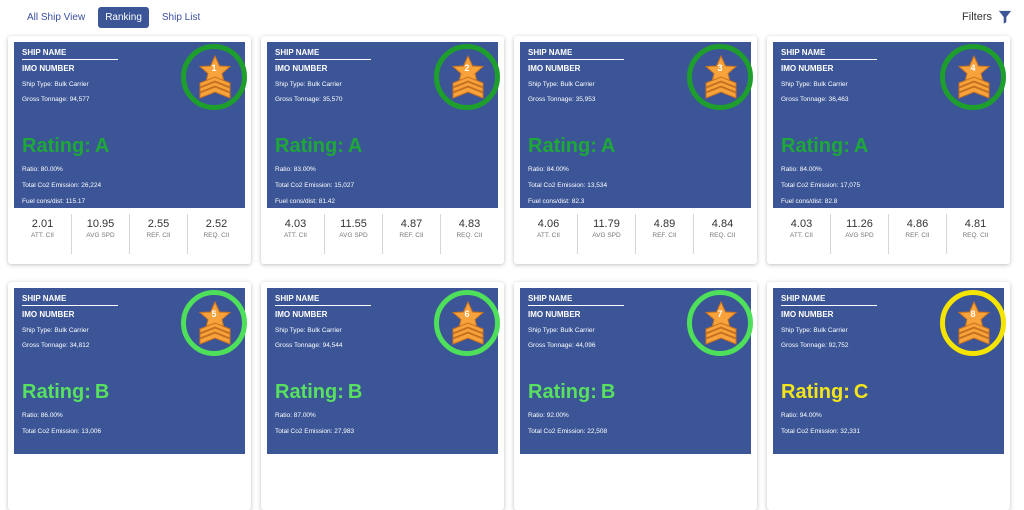  What do you see at coordinates (62, 185) in the screenshot?
I see `co2-emission: Total Co2 Emission: 26,224` at bounding box center [62, 185].